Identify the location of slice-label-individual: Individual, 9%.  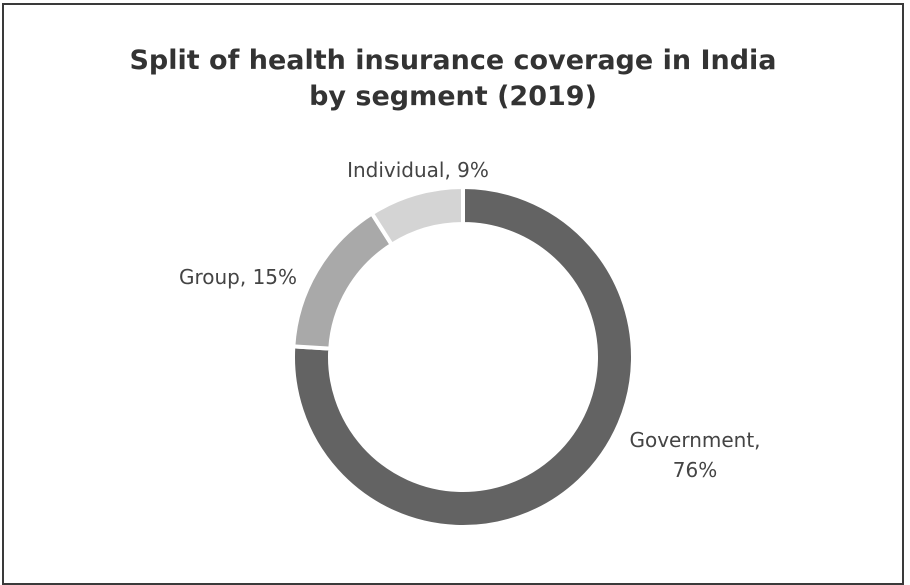
(418, 170).